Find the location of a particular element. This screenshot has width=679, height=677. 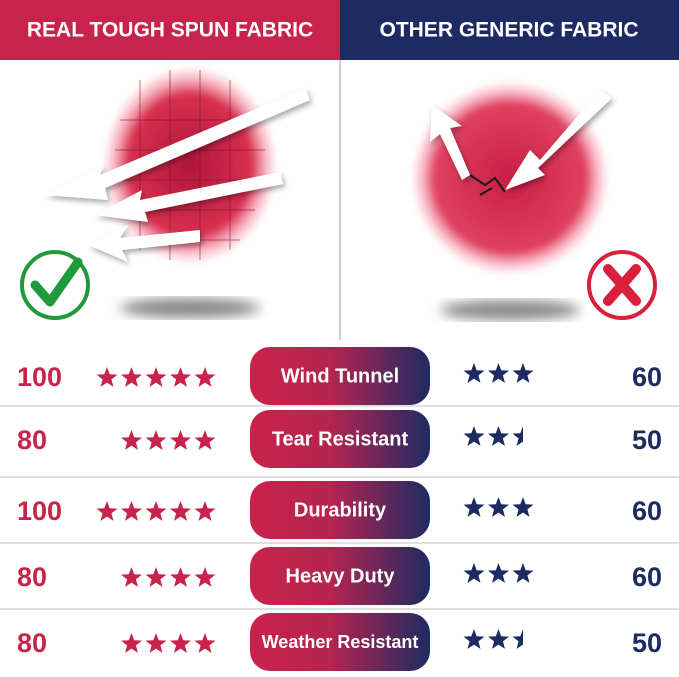

header-right-bar is located at coordinates (509, 30).